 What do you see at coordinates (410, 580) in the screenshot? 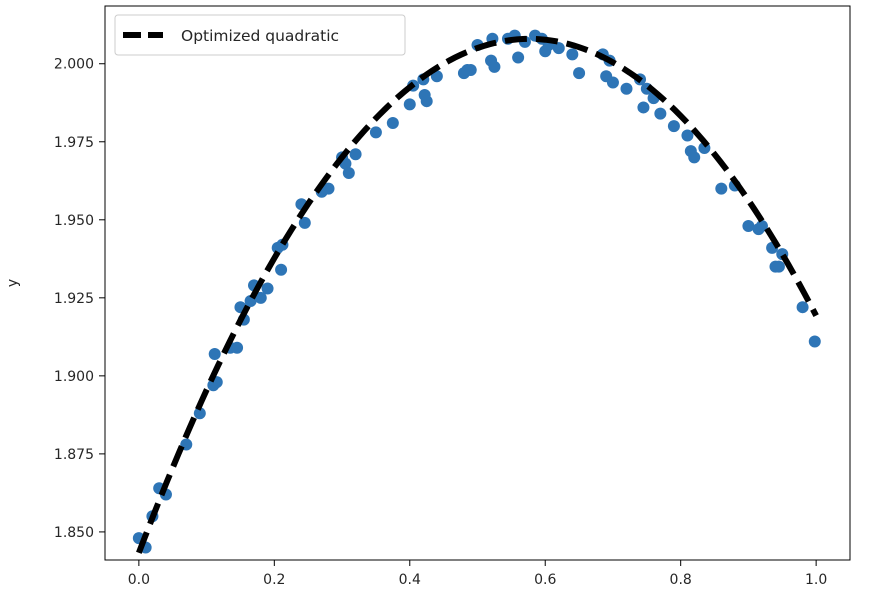
I see `x-tick-label: 0.4` at bounding box center [410, 580].